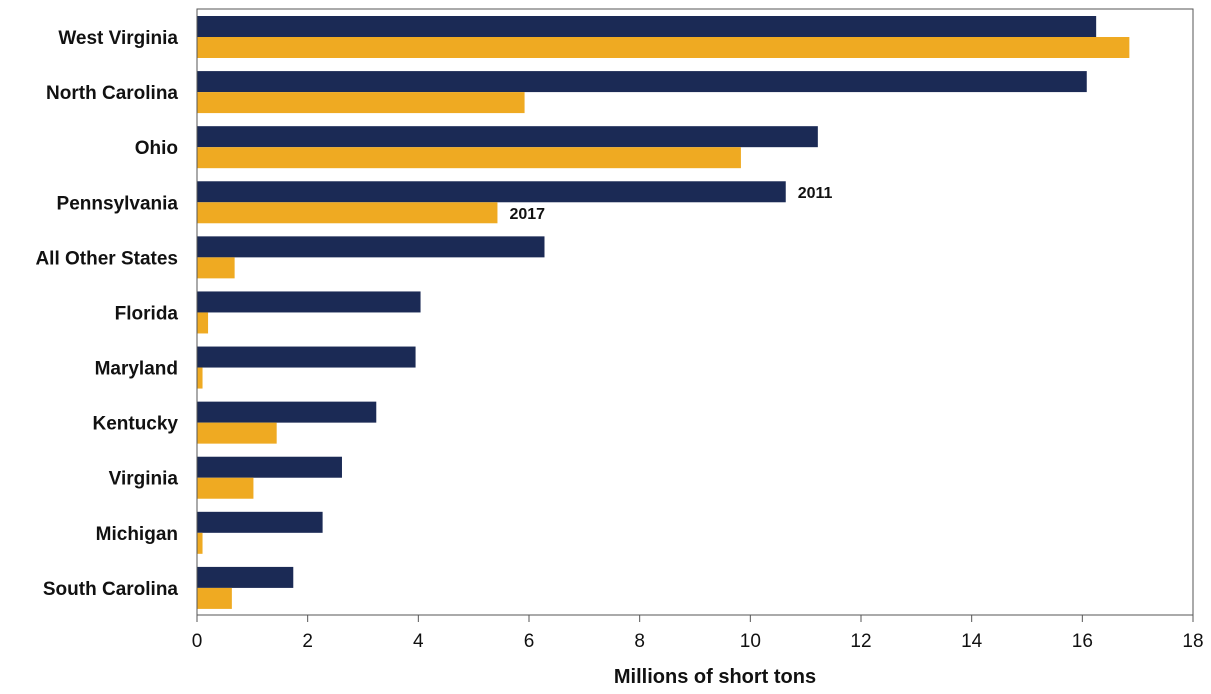 The image size is (1211, 694). What do you see at coordinates (715, 677) in the screenshot?
I see `x-axis-title: Millions of short tons` at bounding box center [715, 677].